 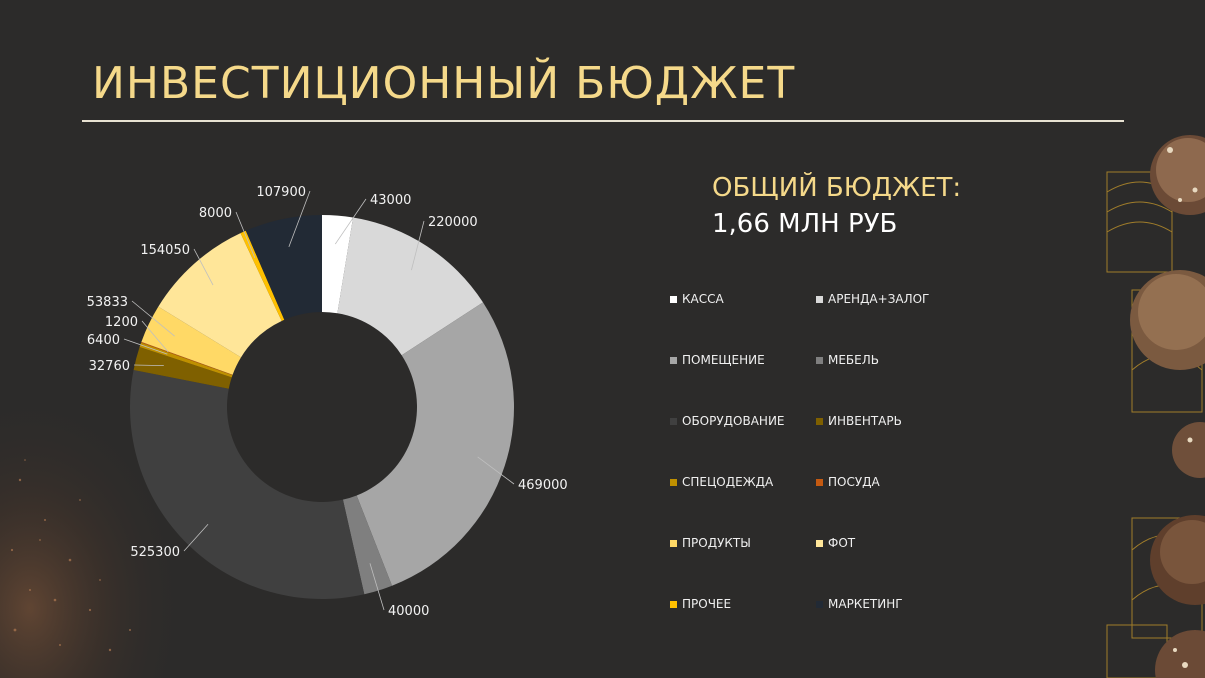 I want to click on legend-label: ОБОРУДОВАНИЕ, so click(x=733, y=421).